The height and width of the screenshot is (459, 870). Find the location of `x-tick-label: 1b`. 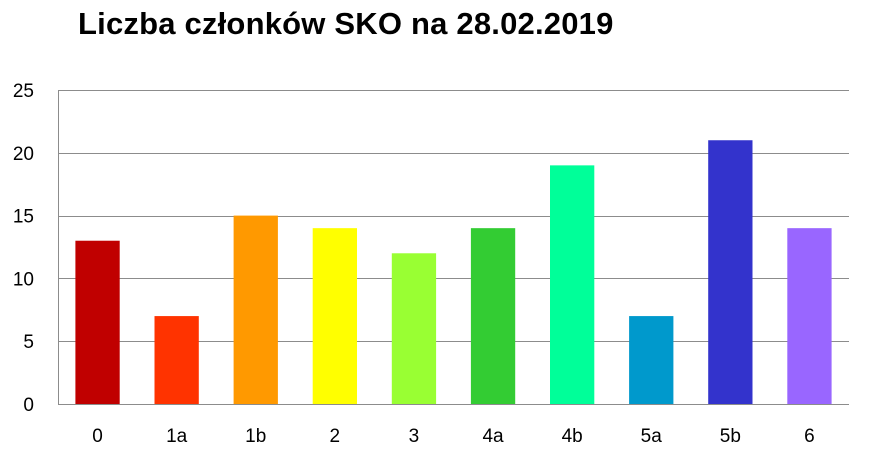

x-tick-label: 1b is located at coordinates (255, 436).